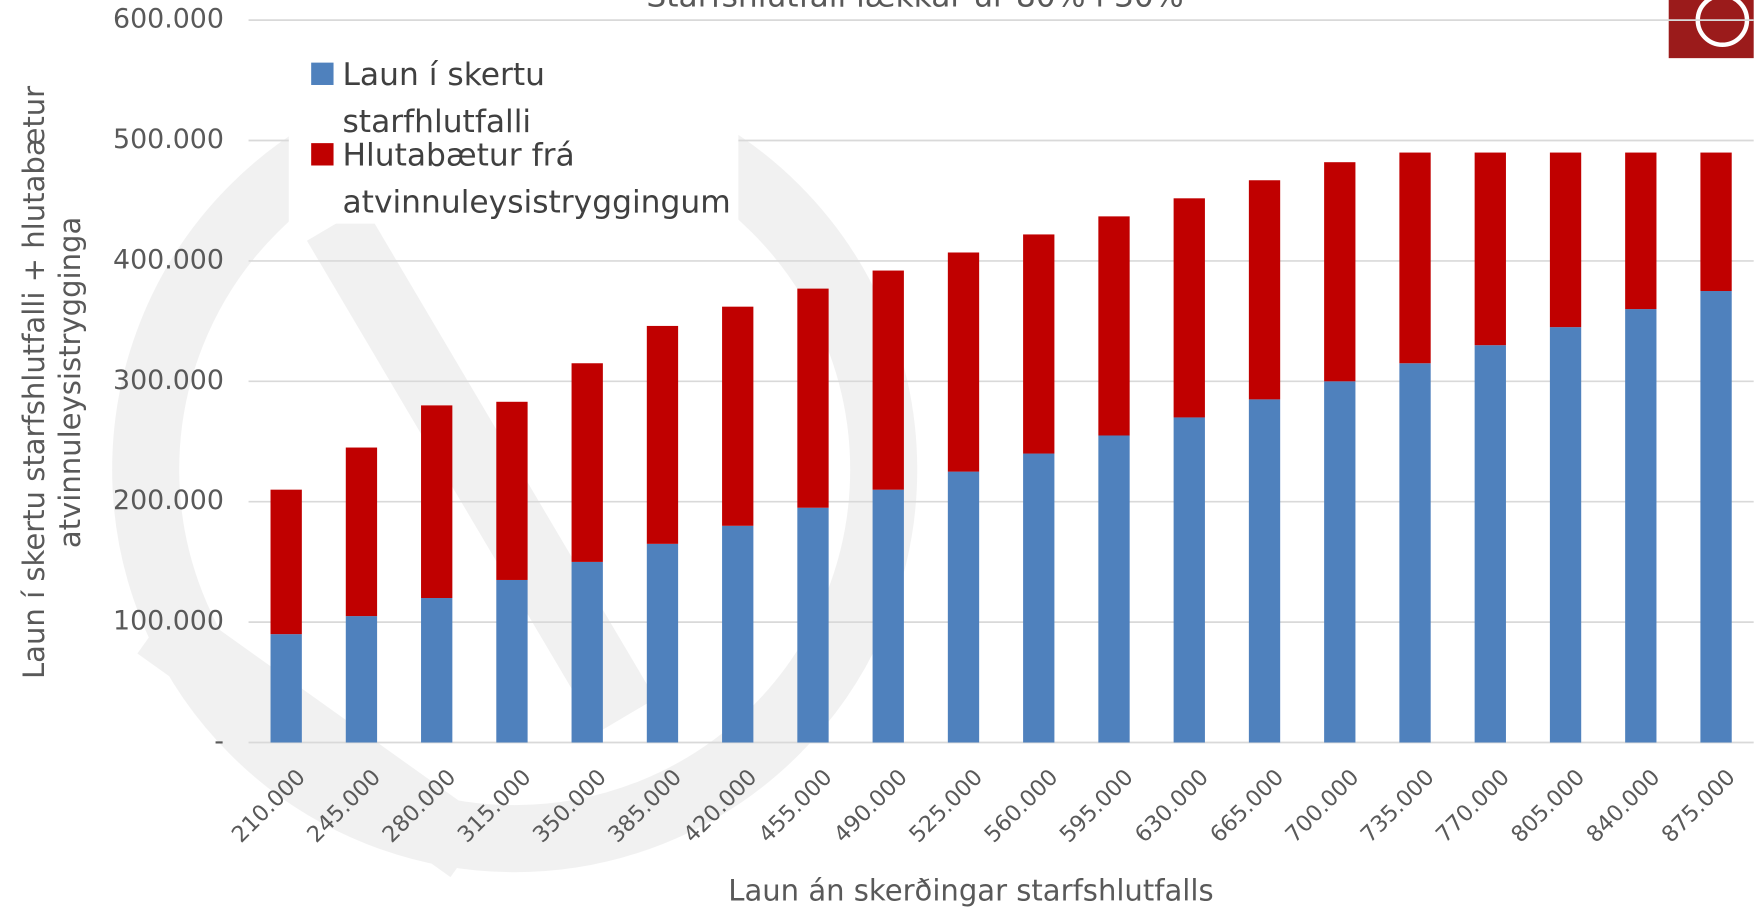 This screenshot has width=1754, height=908. I want to click on logo, so click(1711, 29).